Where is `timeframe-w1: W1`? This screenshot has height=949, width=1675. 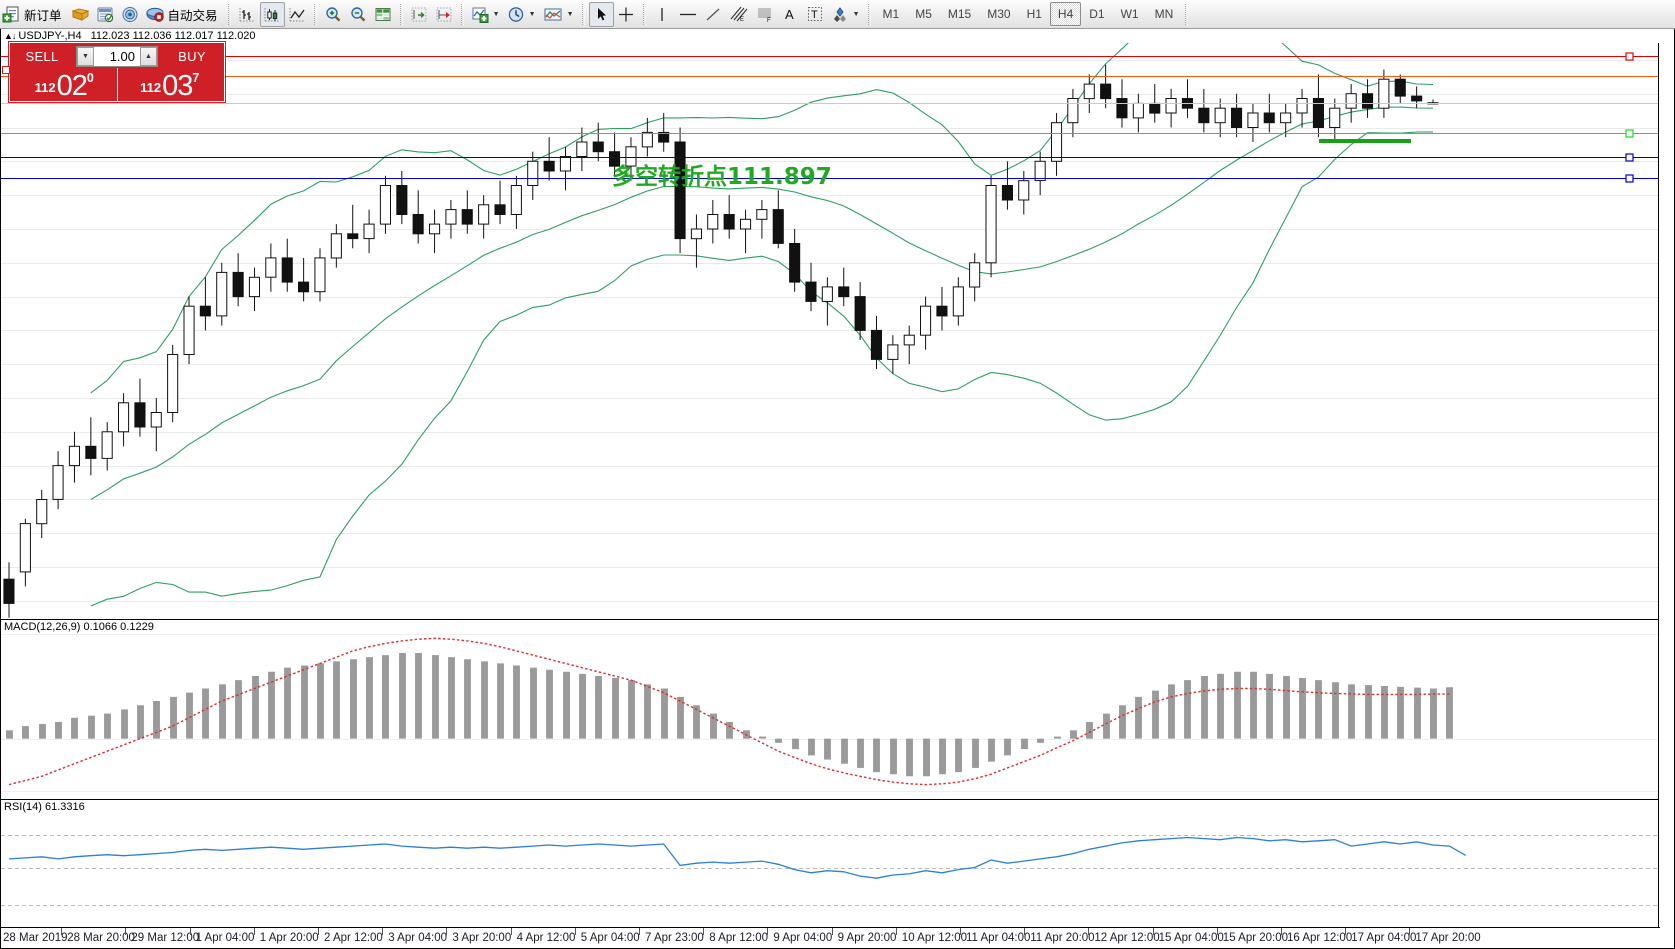
timeframe-w1: W1 is located at coordinates (1129, 14).